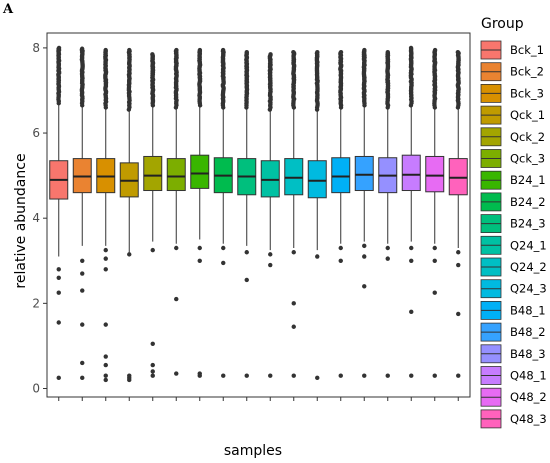  I want to click on y-axis-title: relative abundance, so click(21, 220).